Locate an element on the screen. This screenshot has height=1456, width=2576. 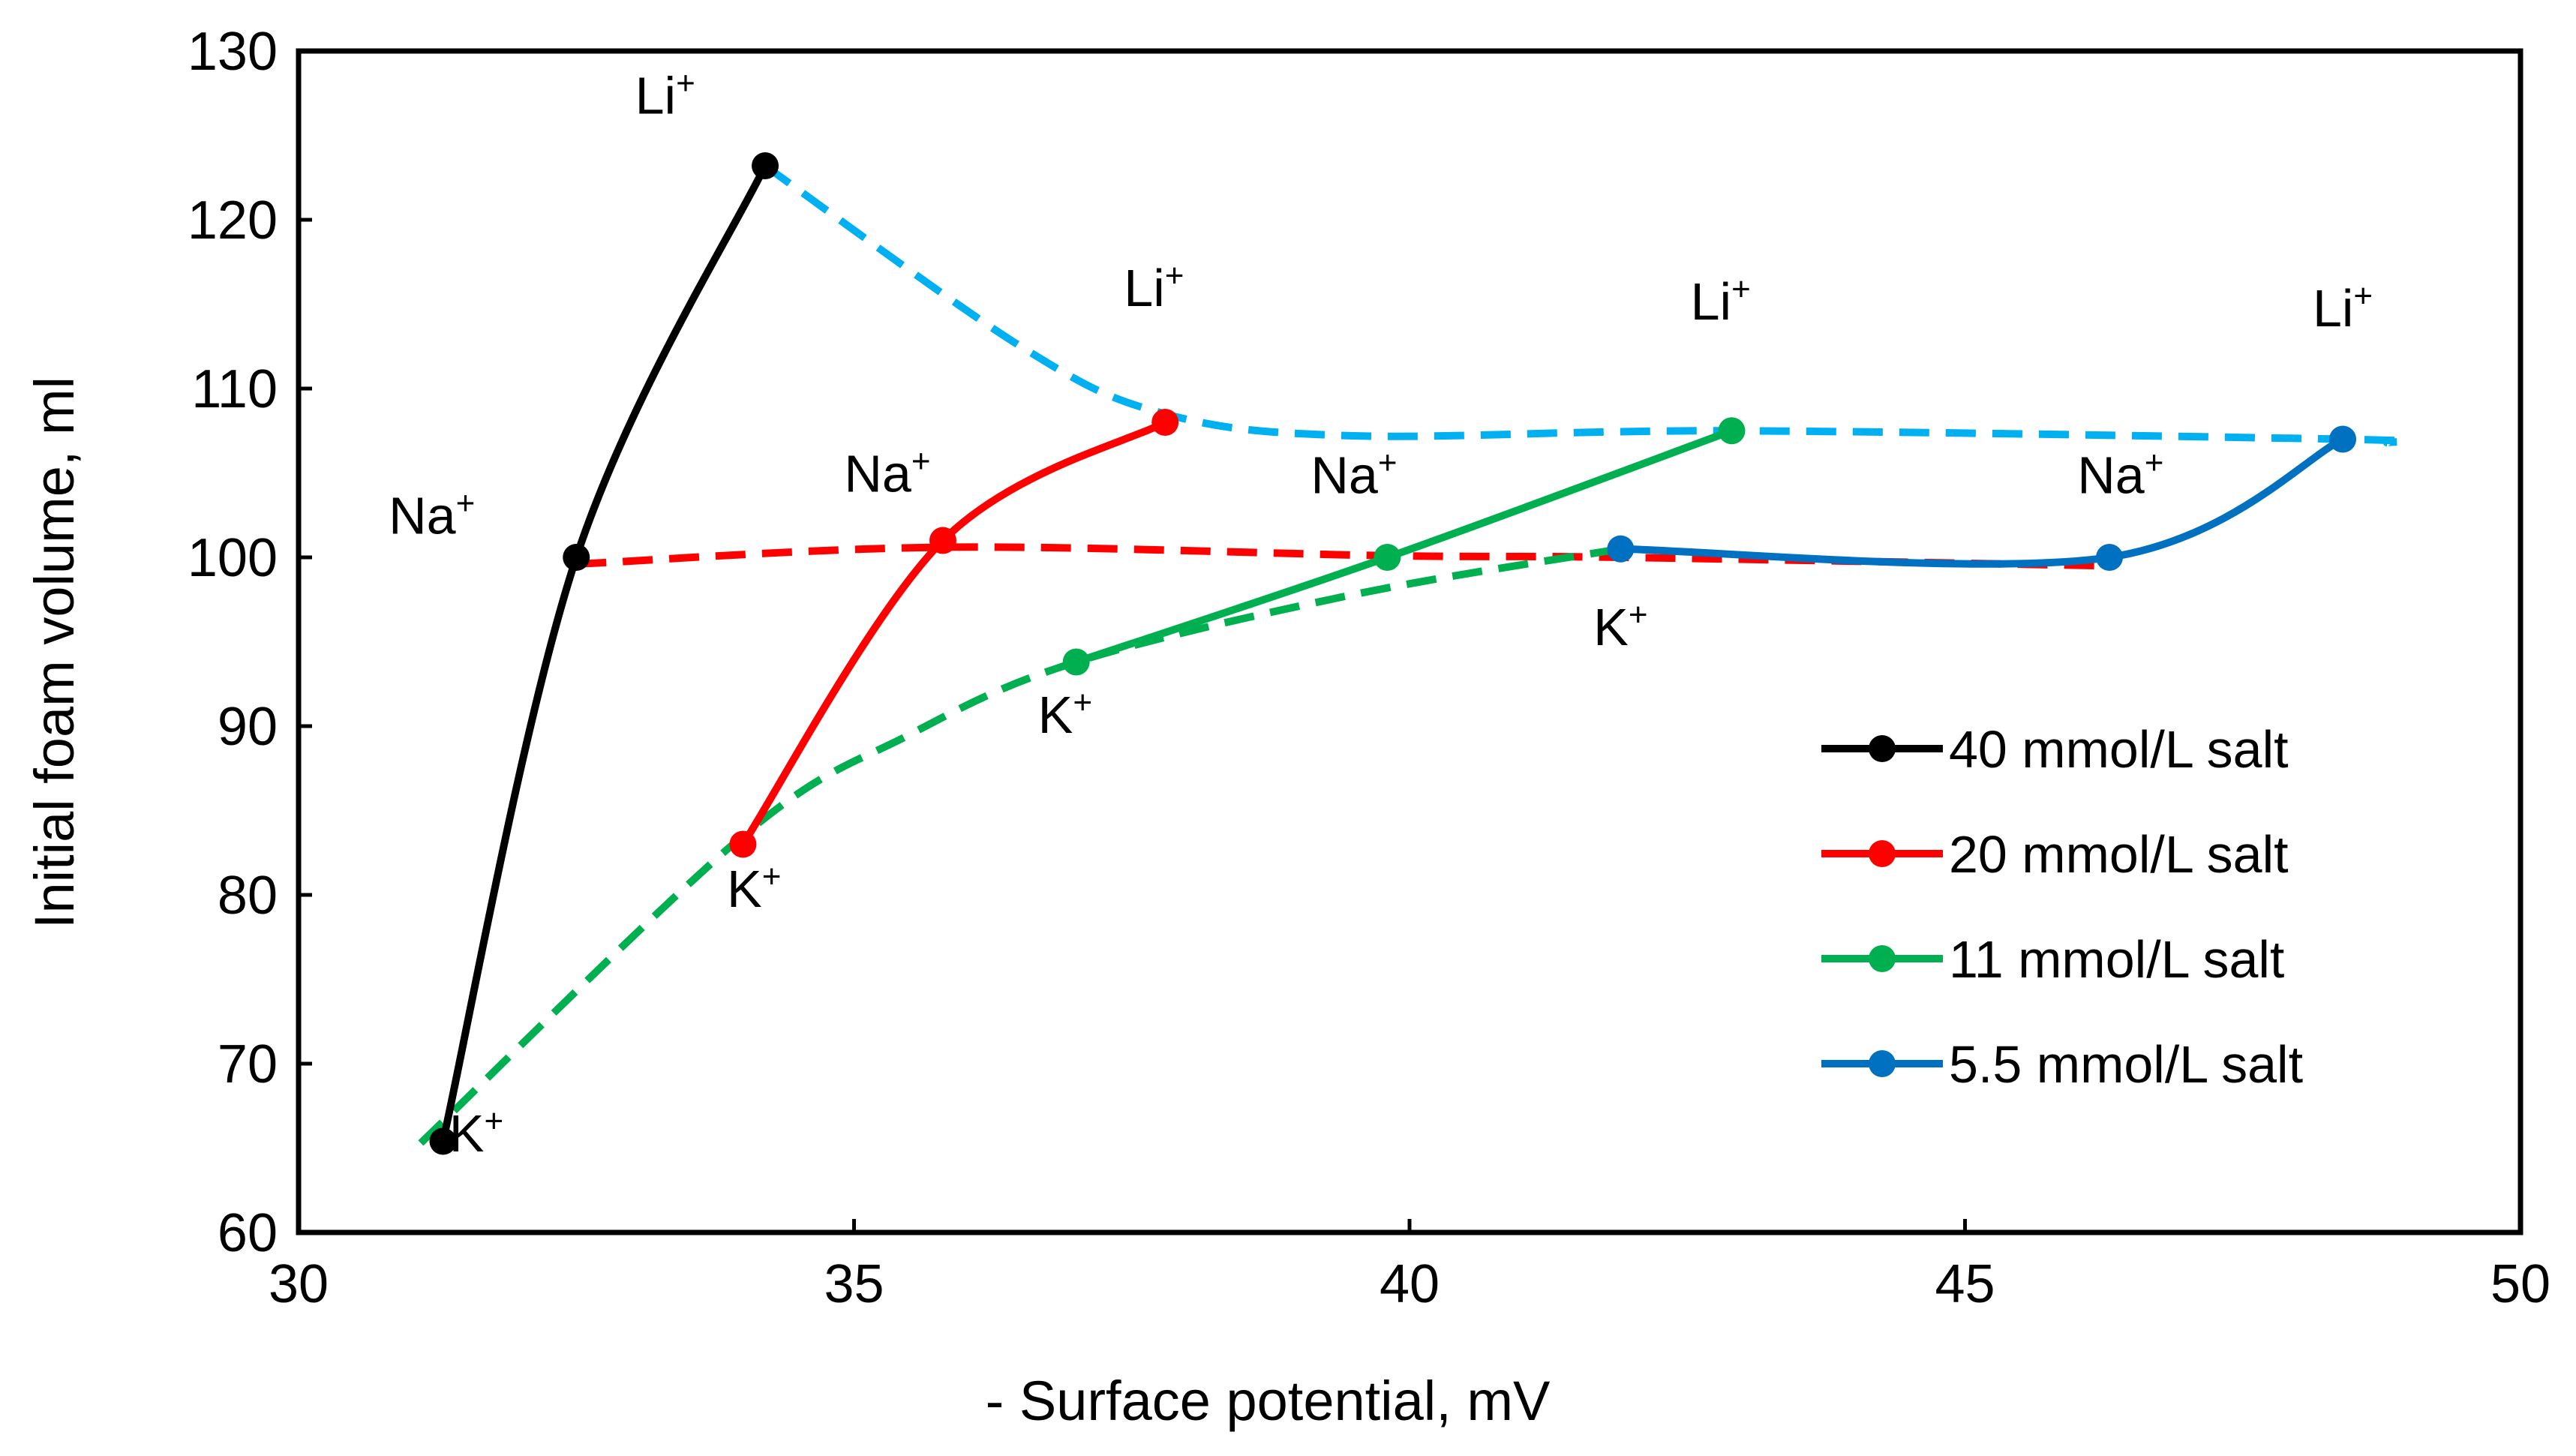
y-tick-label: 80 is located at coordinates (248, 896).